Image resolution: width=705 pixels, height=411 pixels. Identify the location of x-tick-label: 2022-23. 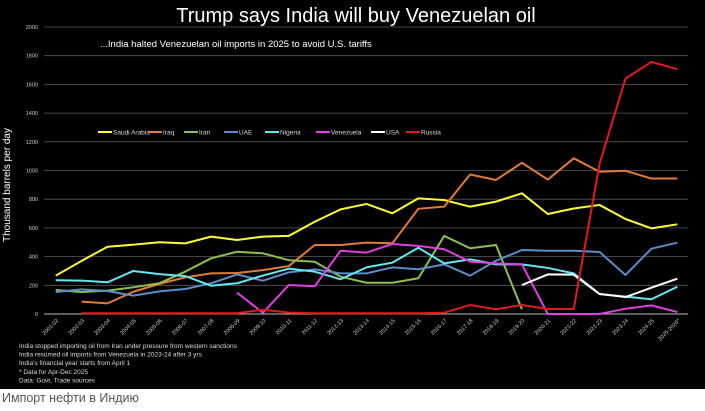
(594, 327).